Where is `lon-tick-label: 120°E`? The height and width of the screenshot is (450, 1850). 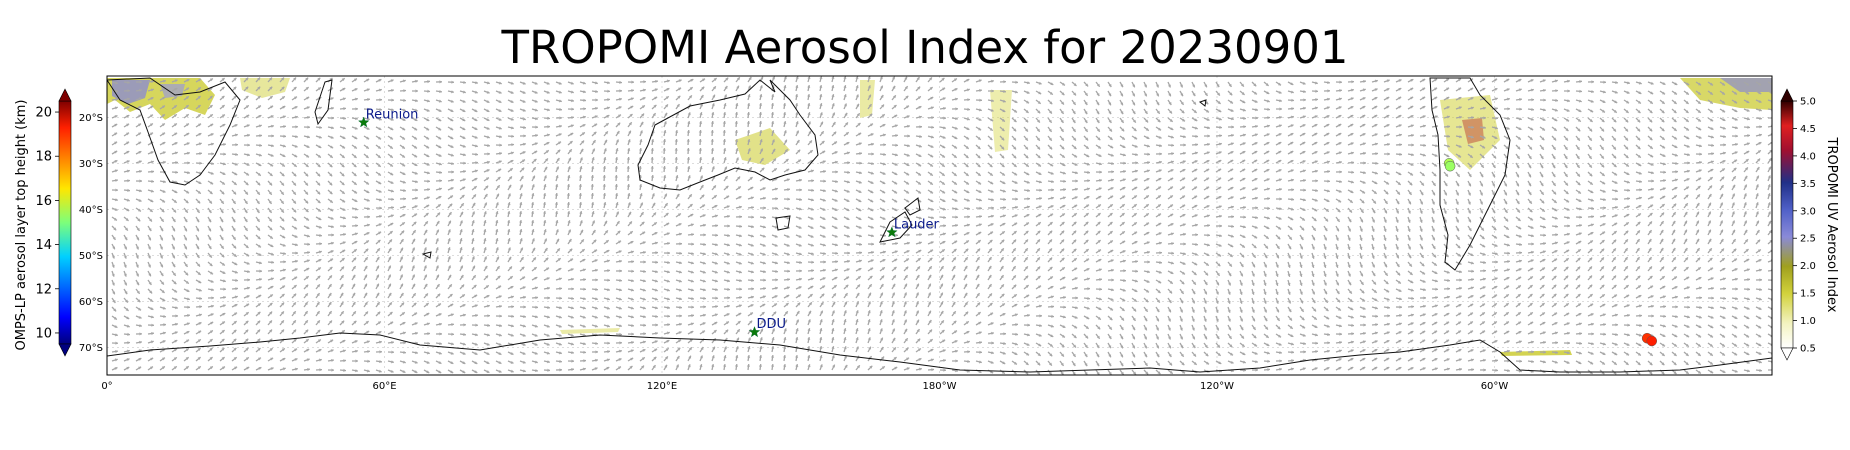 lon-tick-label: 120°E is located at coordinates (662, 386).